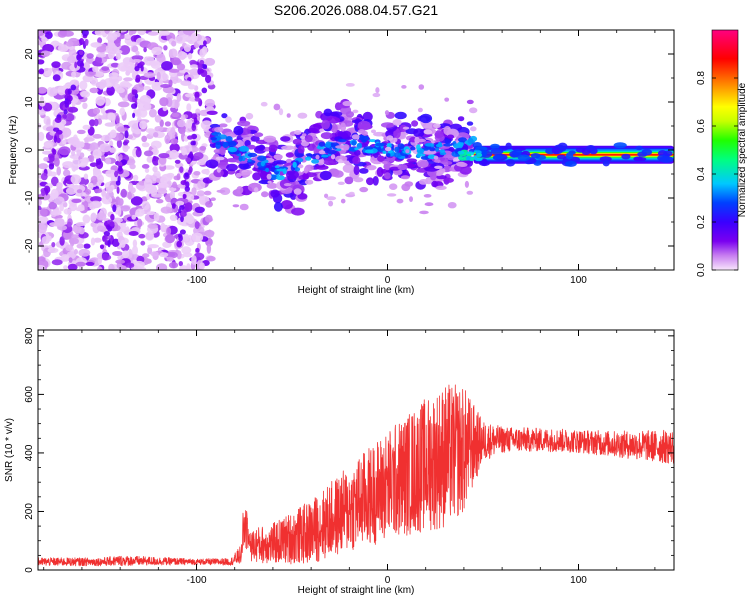  What do you see at coordinates (29, 197) in the screenshot?
I see `y-tick-label: -10` at bounding box center [29, 197].